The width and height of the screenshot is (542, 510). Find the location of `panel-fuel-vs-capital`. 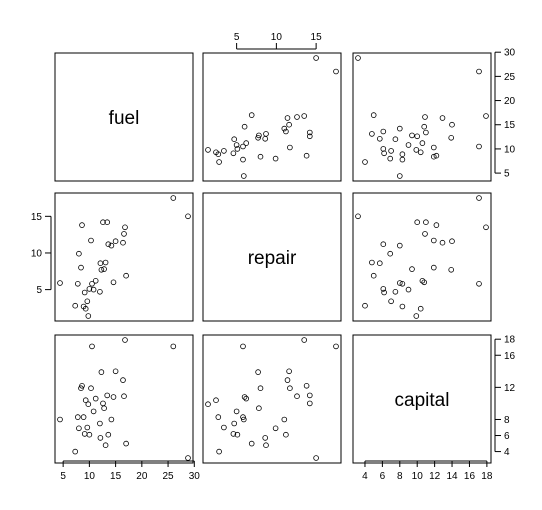

panel-fuel-vs-capital is located at coordinates (422, 117).